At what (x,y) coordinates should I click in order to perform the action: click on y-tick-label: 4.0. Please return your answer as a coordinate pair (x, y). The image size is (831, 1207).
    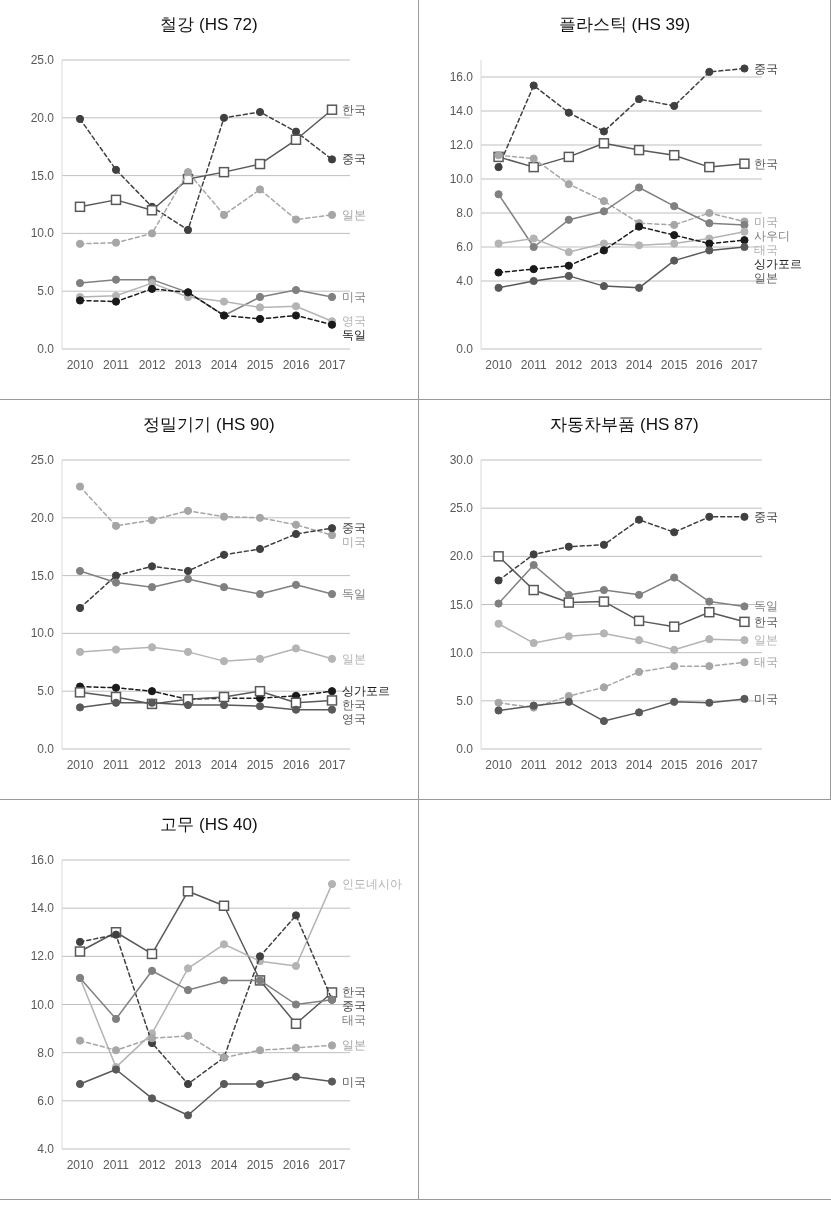
    Looking at the image, I should click on (465, 281).